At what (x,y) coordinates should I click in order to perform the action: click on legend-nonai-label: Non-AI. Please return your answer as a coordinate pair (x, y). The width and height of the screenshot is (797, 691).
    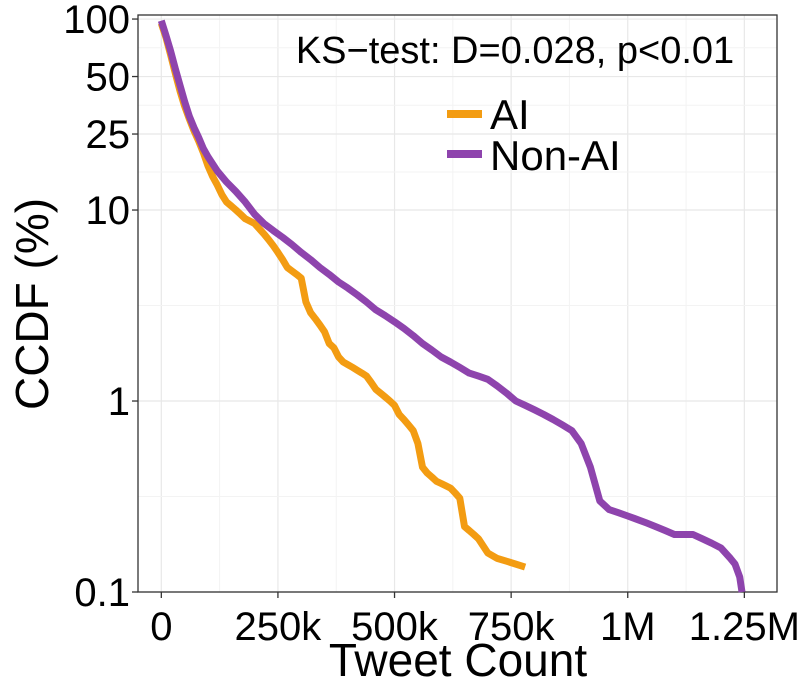
    Looking at the image, I should click on (555, 155).